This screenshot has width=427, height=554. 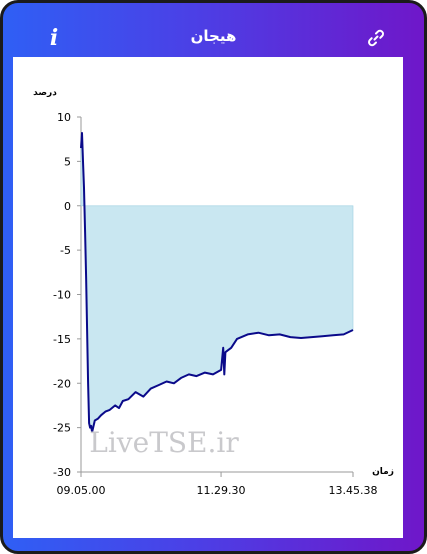 What do you see at coordinates (81, 490) in the screenshot?
I see `x-tick-label: 09.05.00` at bounding box center [81, 490].